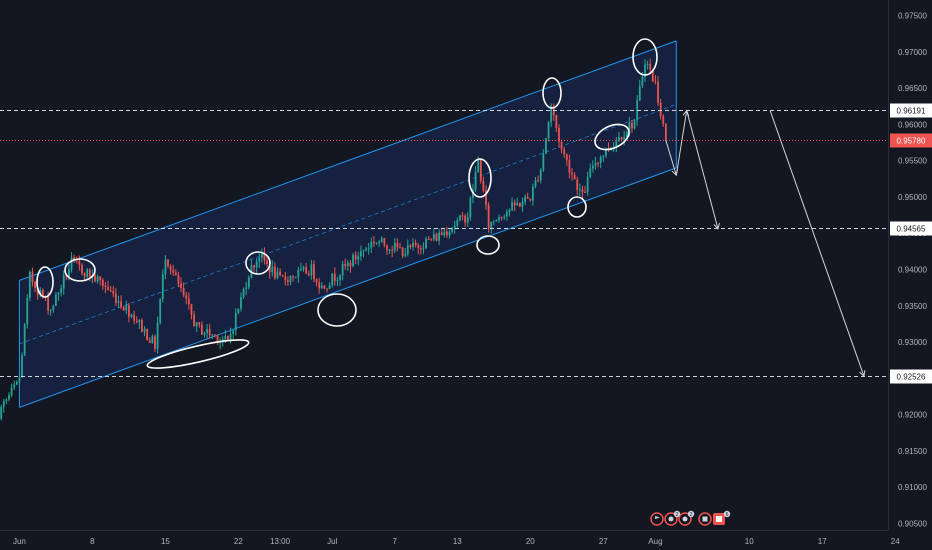 This screenshot has height=550, width=932. I want to click on x-tick-label: 17, so click(822, 541).